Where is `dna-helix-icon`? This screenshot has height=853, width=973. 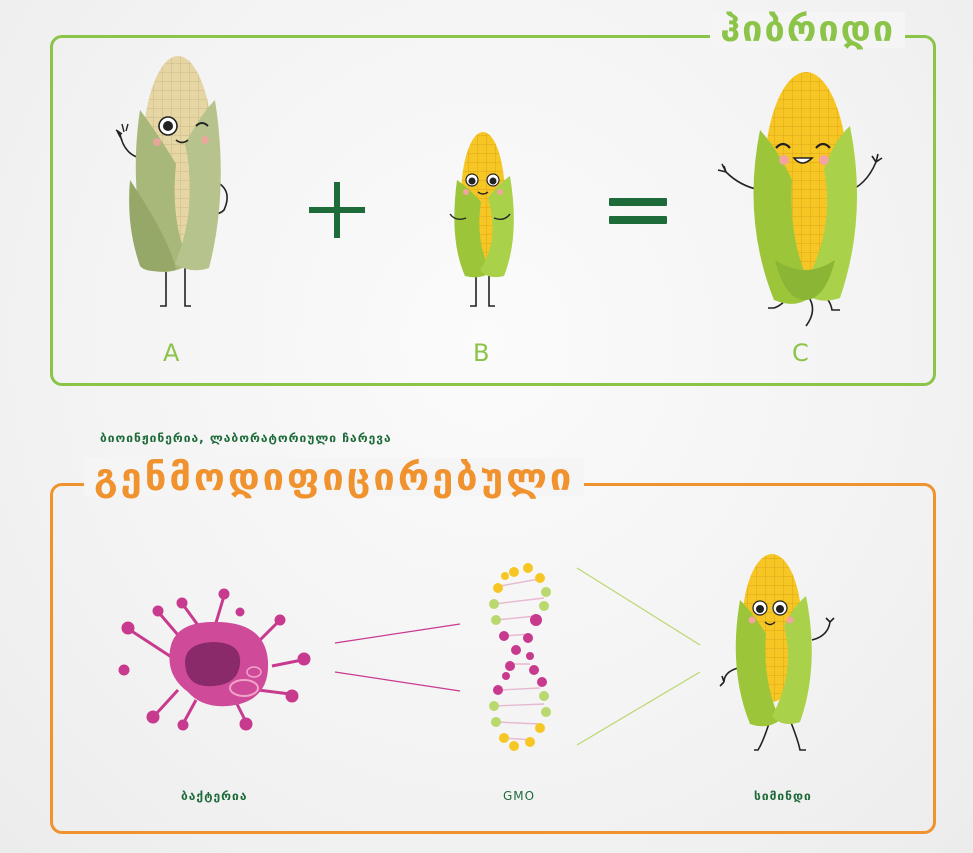 dna-helix-icon is located at coordinates (520, 657).